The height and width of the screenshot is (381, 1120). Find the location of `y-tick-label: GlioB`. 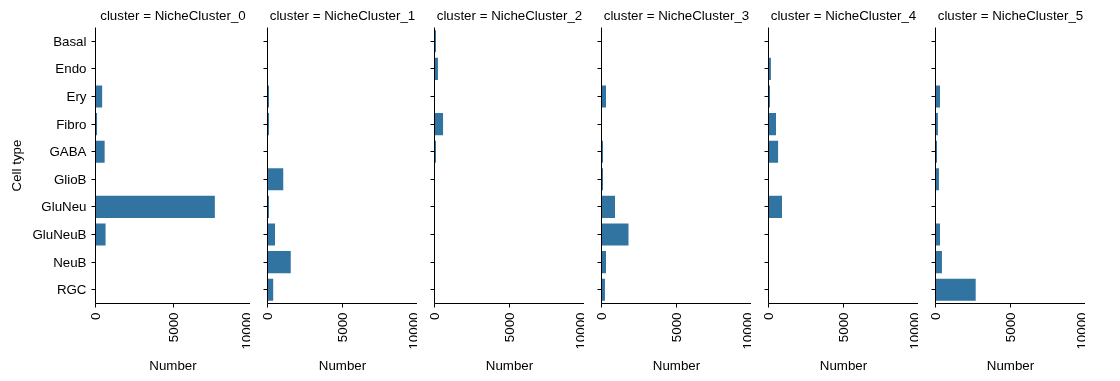

y-tick-label: GlioB is located at coordinates (70, 179).